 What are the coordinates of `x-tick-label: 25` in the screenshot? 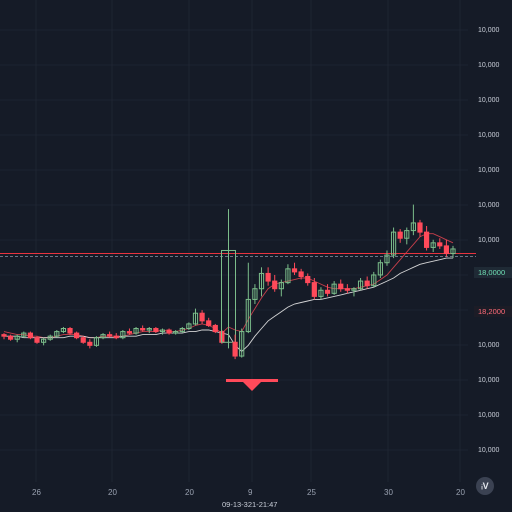 It's located at (311, 492).